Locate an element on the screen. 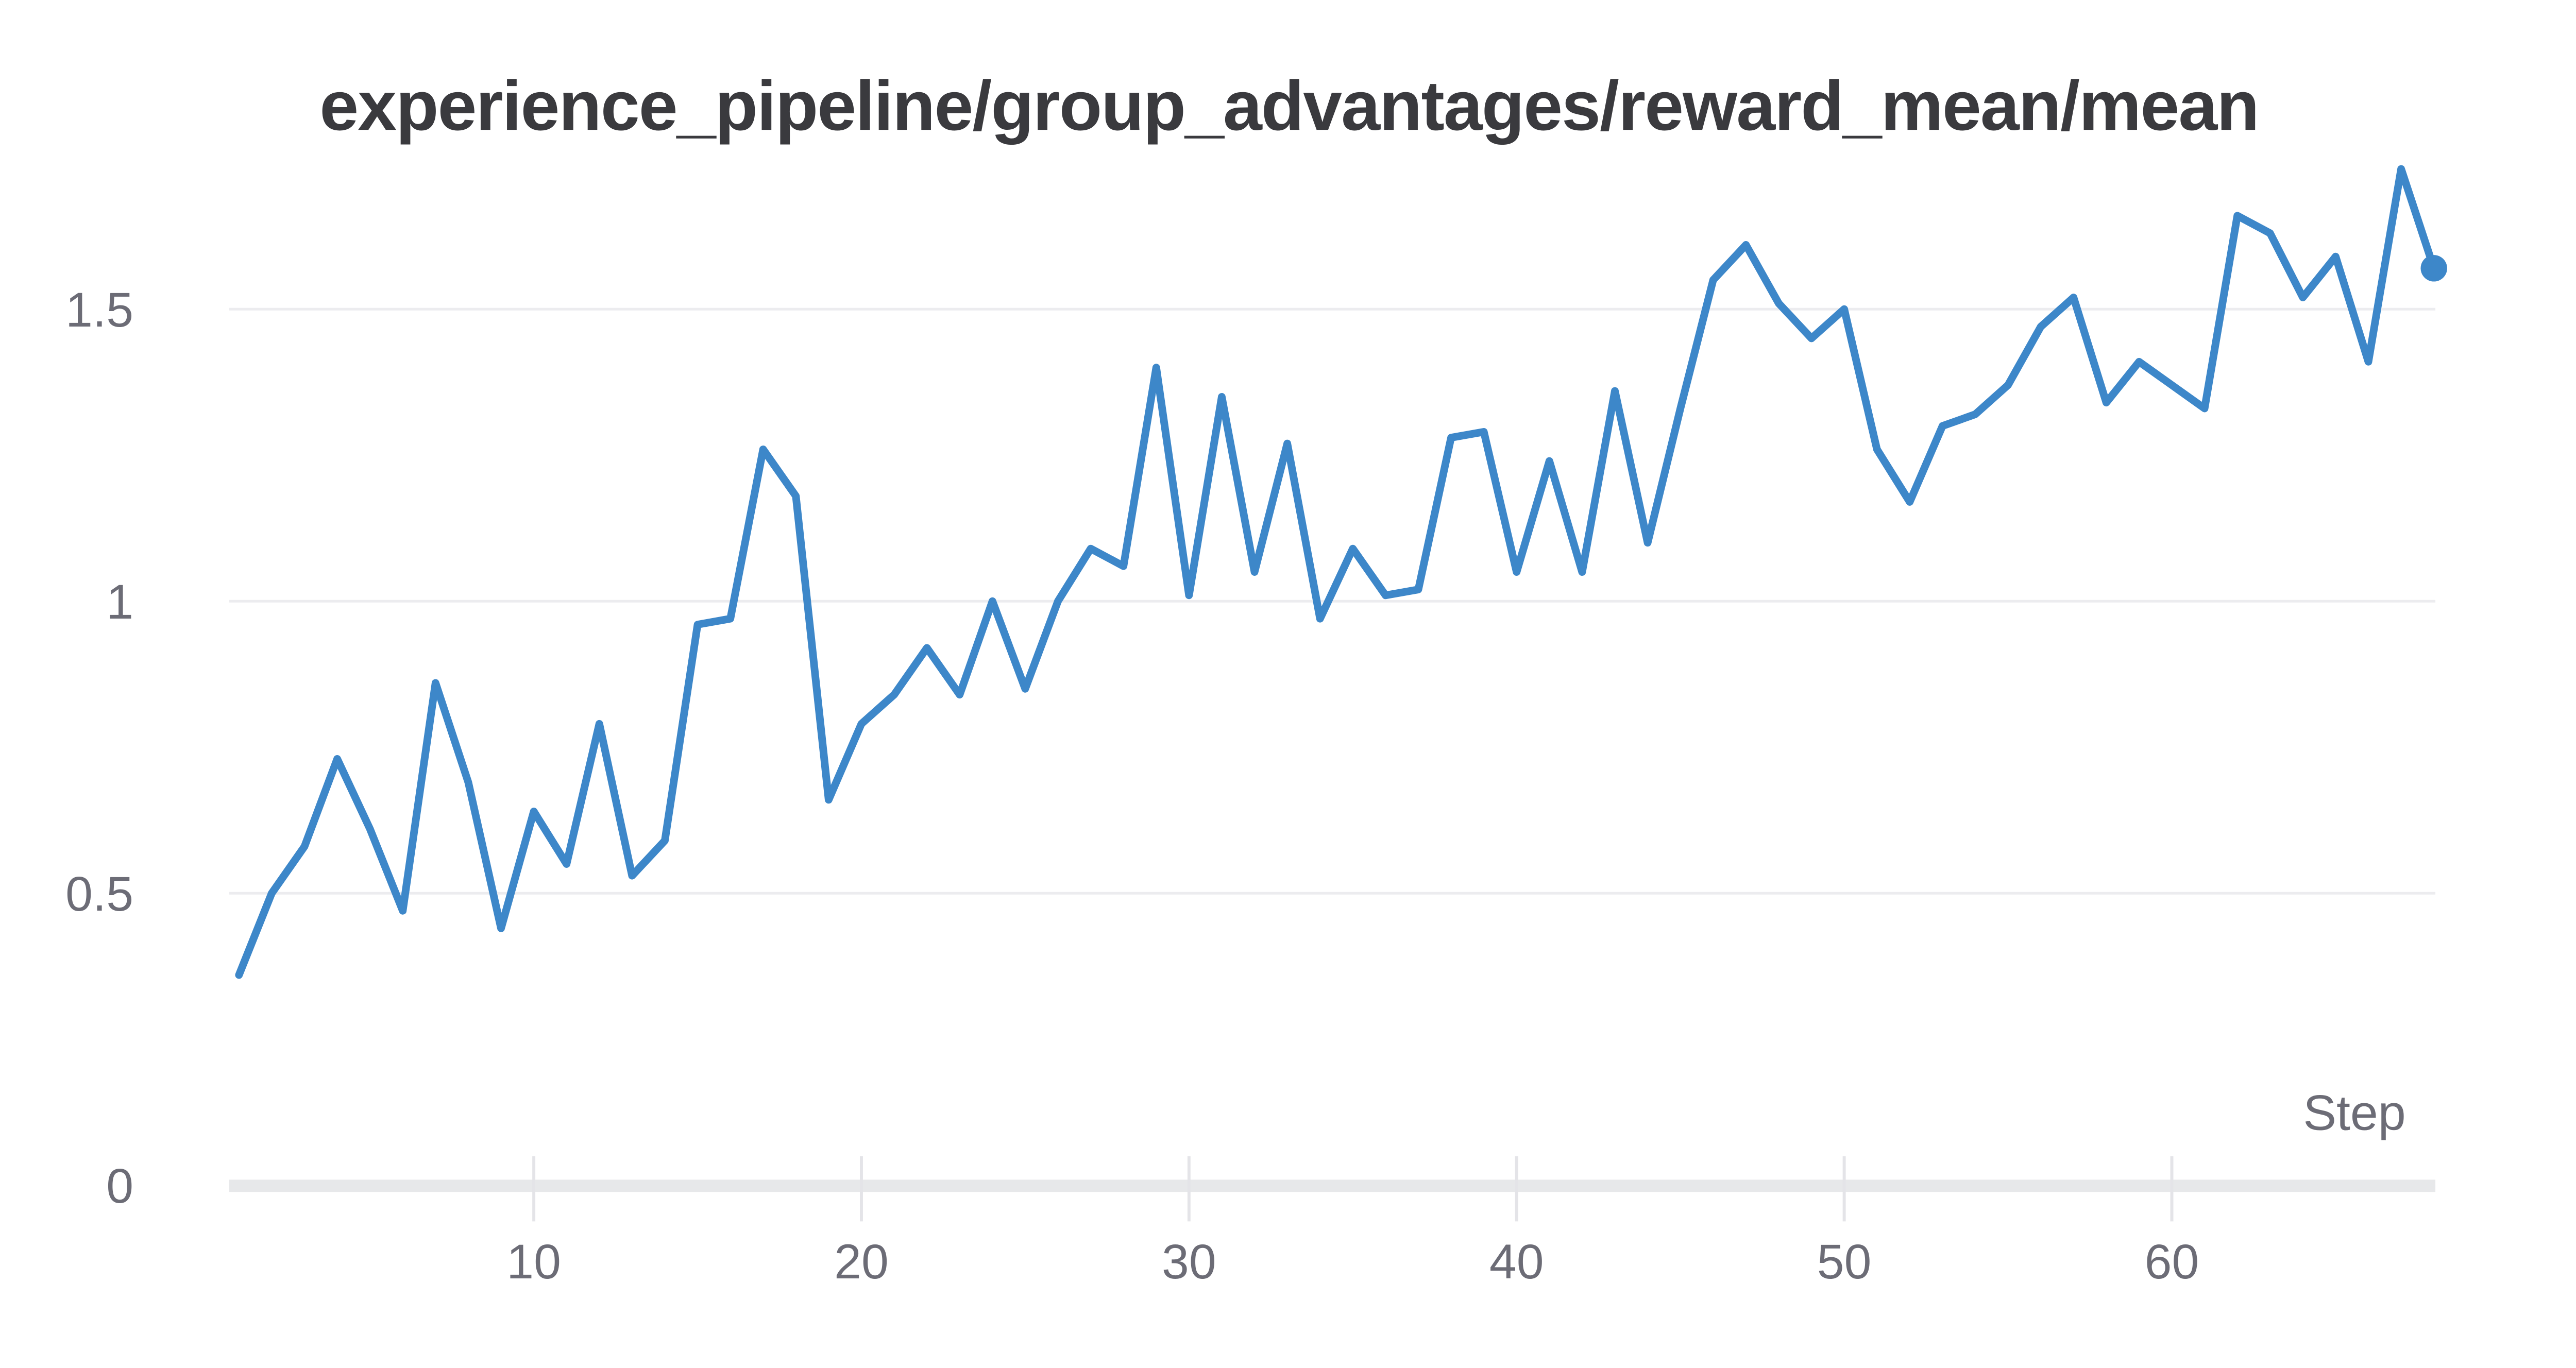 Image resolution: width=2576 pixels, height=1368 pixels. x-tick-marks is located at coordinates (1353, 1189).